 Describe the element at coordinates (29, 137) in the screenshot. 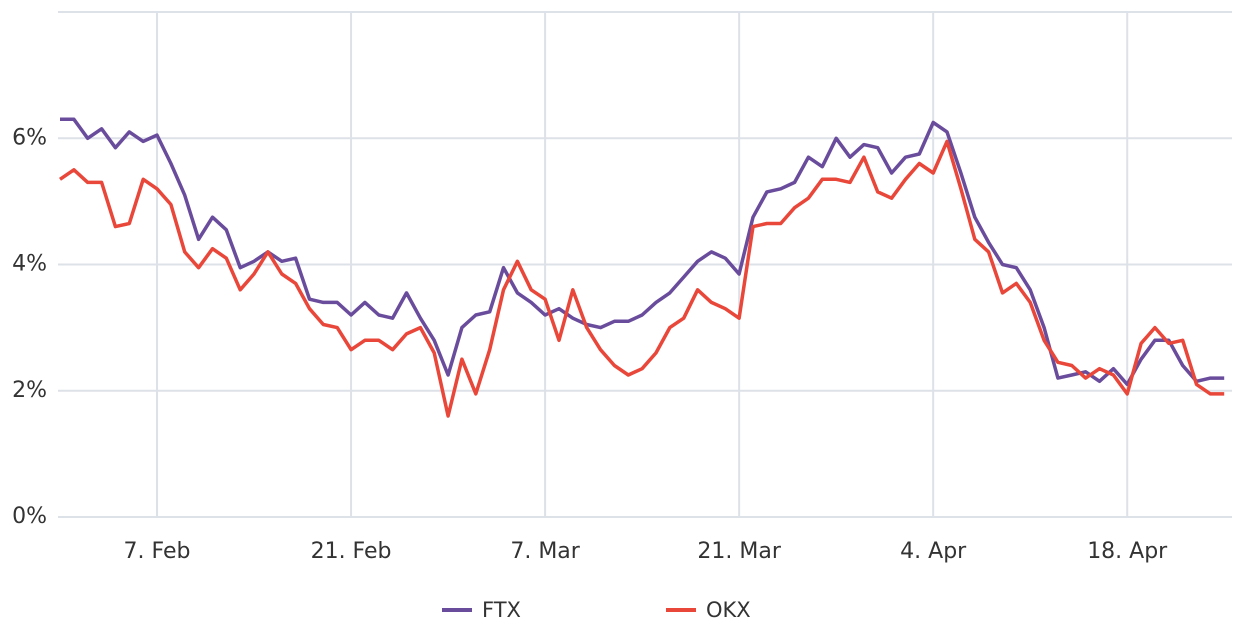

I see `y-tick-label: 6%` at that location.